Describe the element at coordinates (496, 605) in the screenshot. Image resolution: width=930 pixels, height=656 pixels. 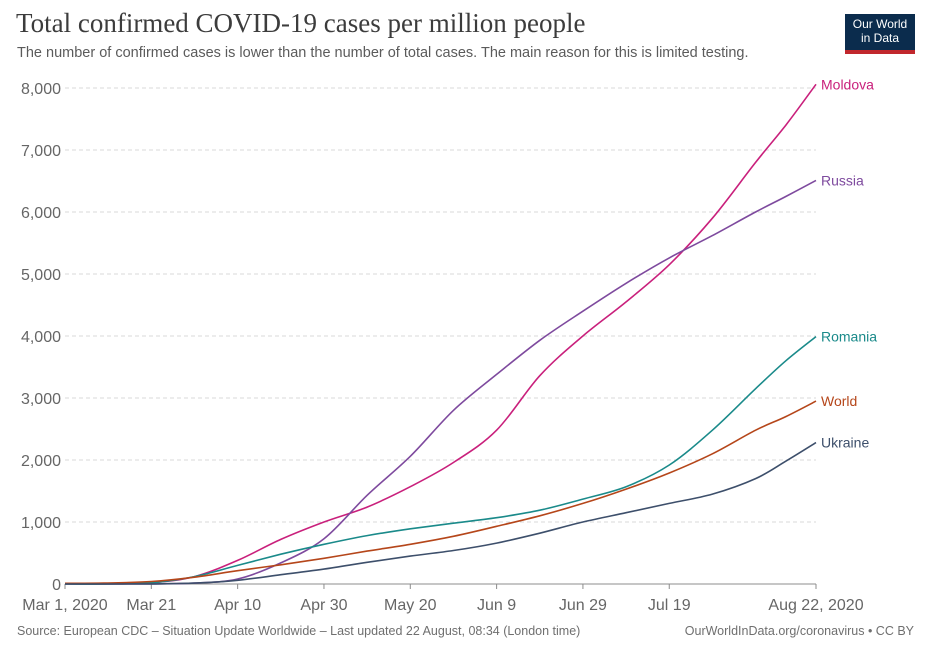
I see `x-tick-label: Jun 9` at that location.